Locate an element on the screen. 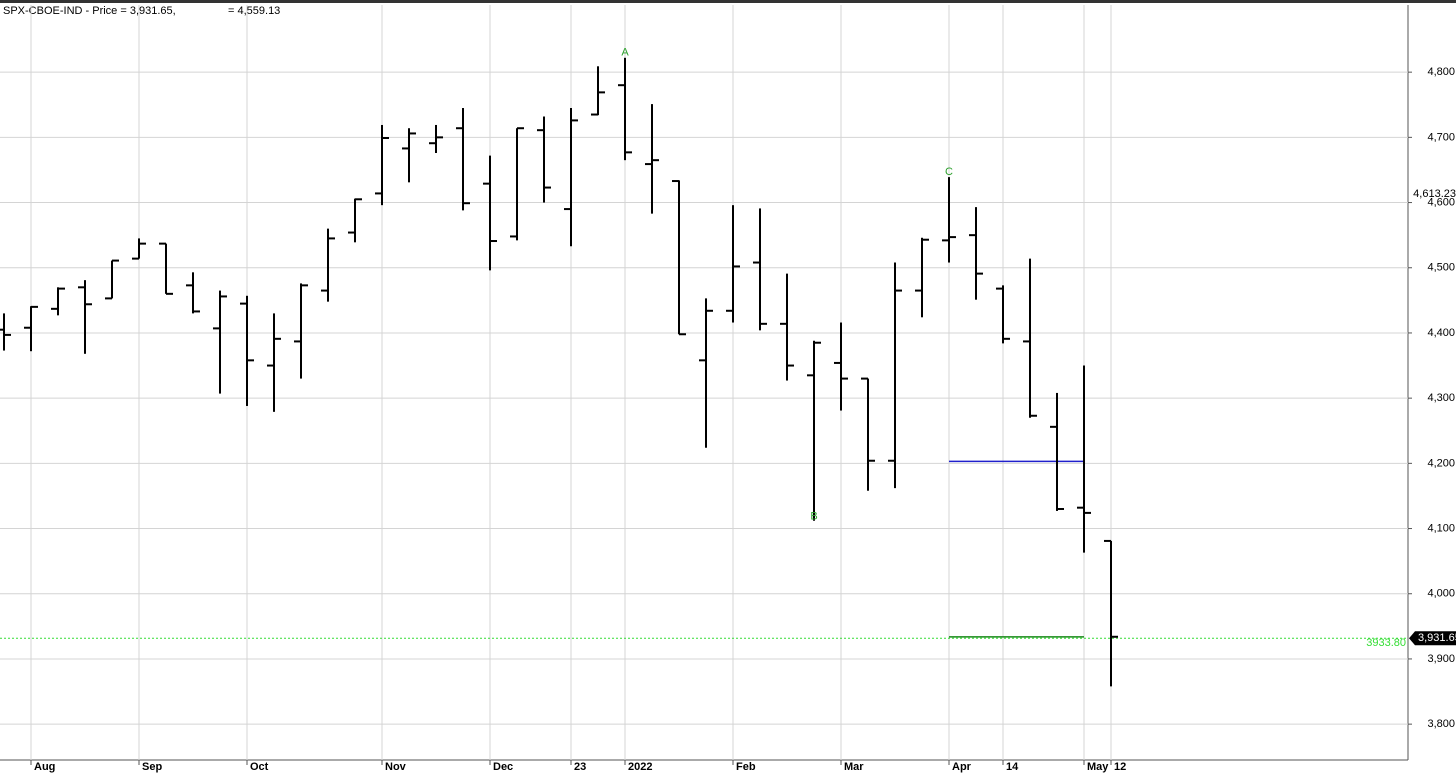  y-tick-label: 4,200 is located at coordinates (1441, 463).